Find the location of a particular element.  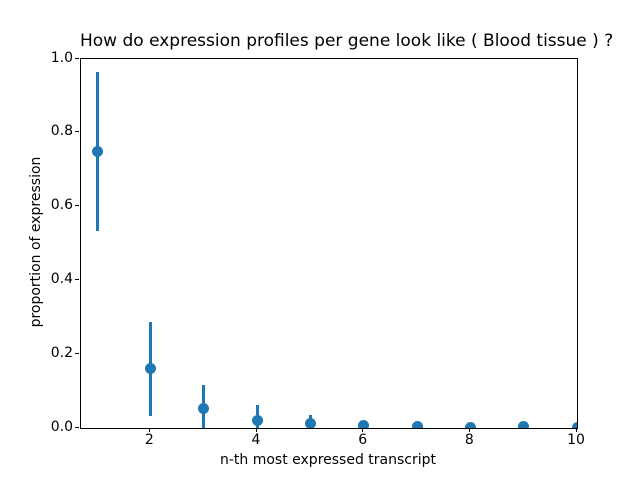

x-tick-label: 8 is located at coordinates (469, 440).